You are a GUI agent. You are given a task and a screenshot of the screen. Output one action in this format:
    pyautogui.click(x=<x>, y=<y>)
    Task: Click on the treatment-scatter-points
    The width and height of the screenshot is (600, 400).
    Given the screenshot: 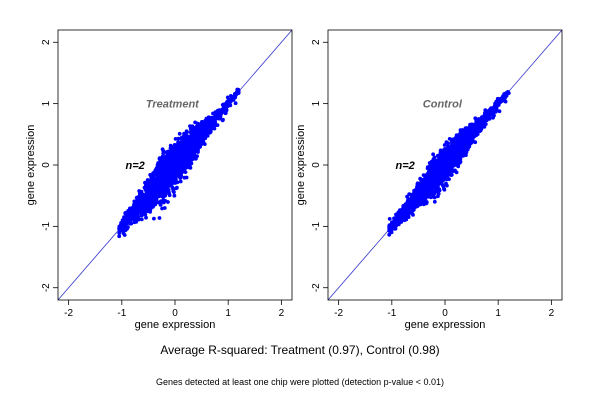 What is the action you would take?
    pyautogui.click(x=179, y=163)
    